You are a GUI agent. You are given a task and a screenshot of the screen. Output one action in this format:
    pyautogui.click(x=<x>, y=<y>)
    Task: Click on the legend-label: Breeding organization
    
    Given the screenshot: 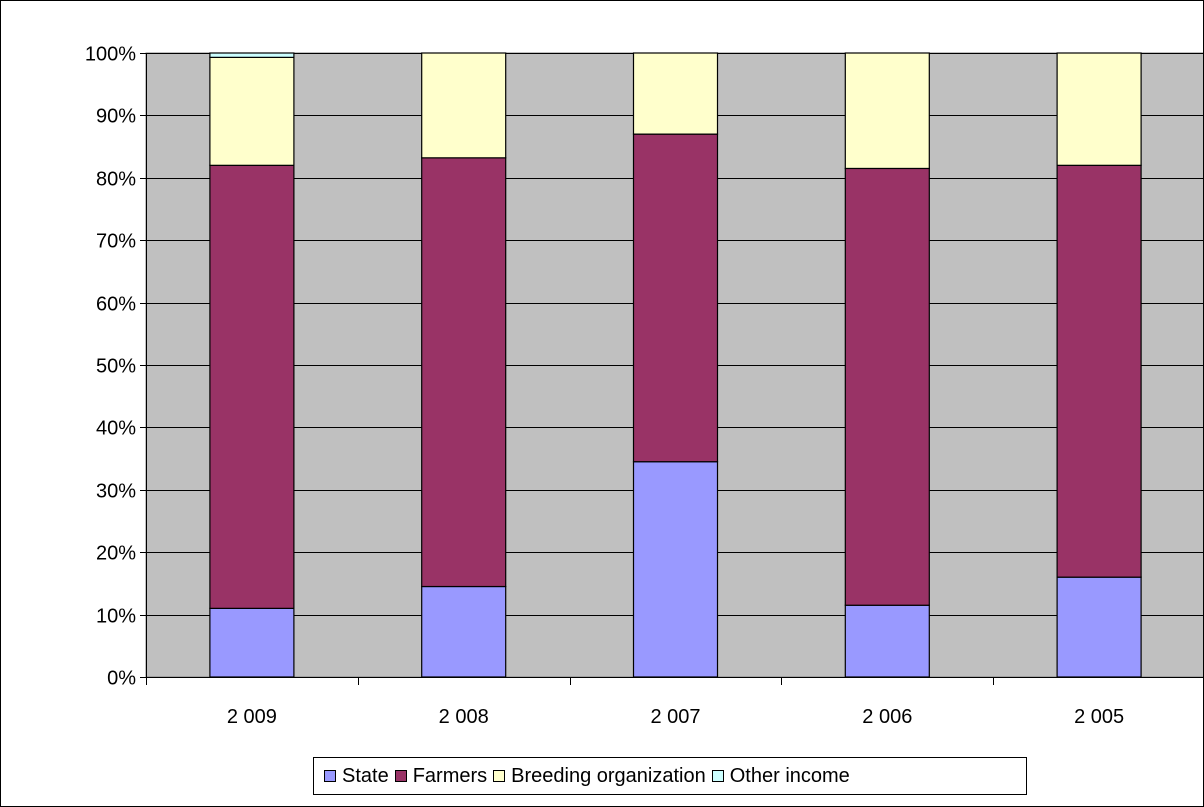 What is the action you would take?
    pyautogui.click(x=608, y=775)
    